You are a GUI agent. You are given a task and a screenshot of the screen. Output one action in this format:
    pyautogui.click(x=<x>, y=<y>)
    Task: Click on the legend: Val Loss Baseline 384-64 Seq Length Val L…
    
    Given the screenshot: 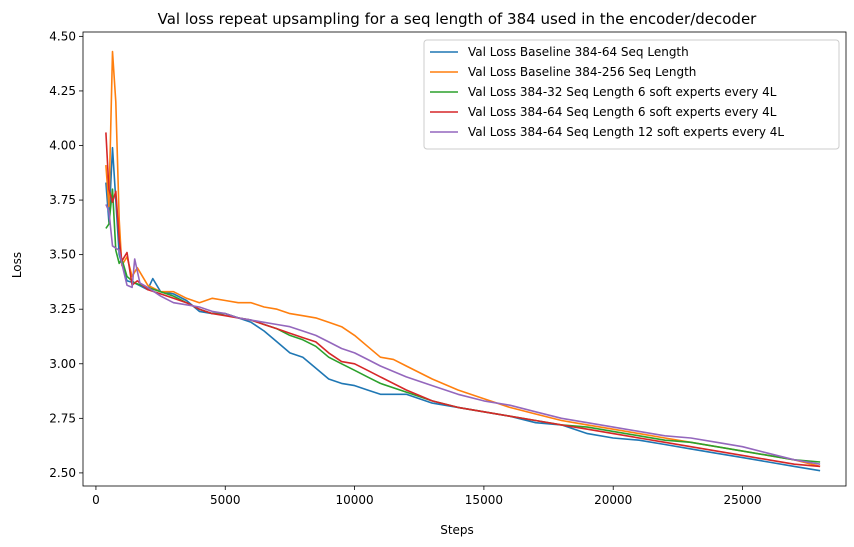 What is the action you would take?
    pyautogui.click(x=631, y=94)
    